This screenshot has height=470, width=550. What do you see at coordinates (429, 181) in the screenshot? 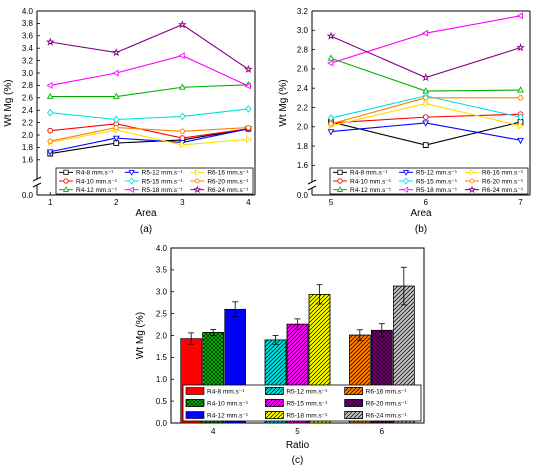
I see `chart-b-legend-box` at bounding box center [429, 181].